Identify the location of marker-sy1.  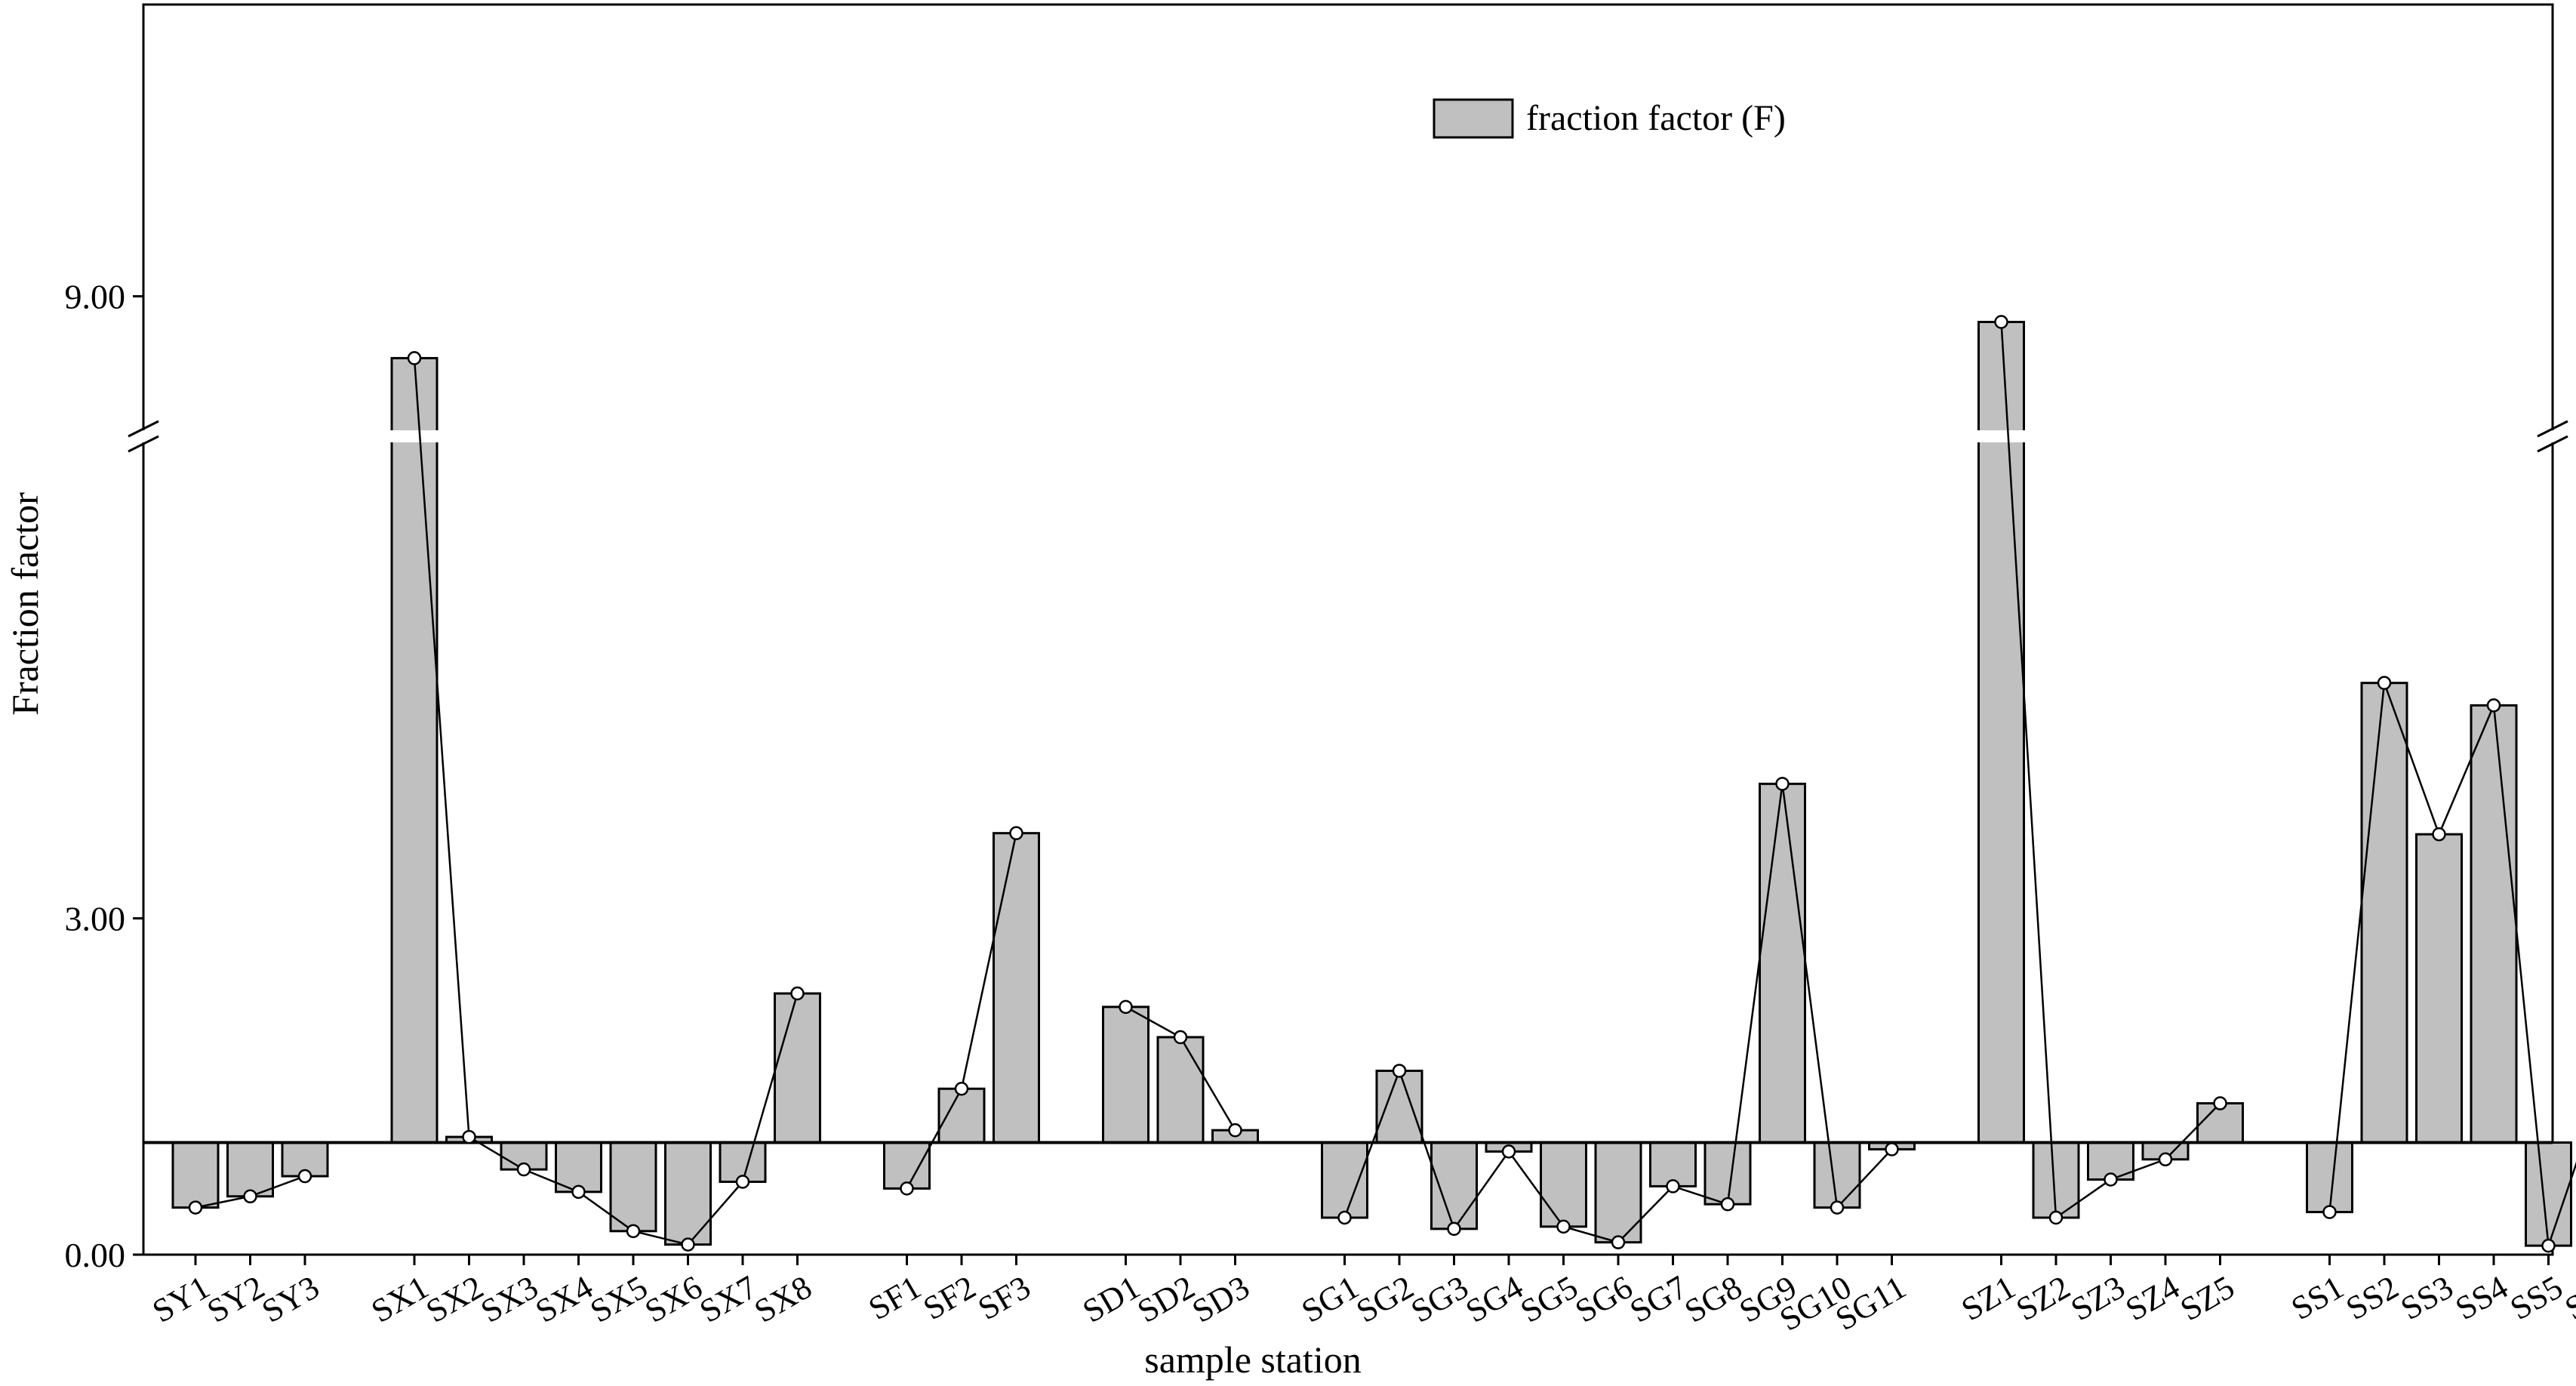
(195, 1207).